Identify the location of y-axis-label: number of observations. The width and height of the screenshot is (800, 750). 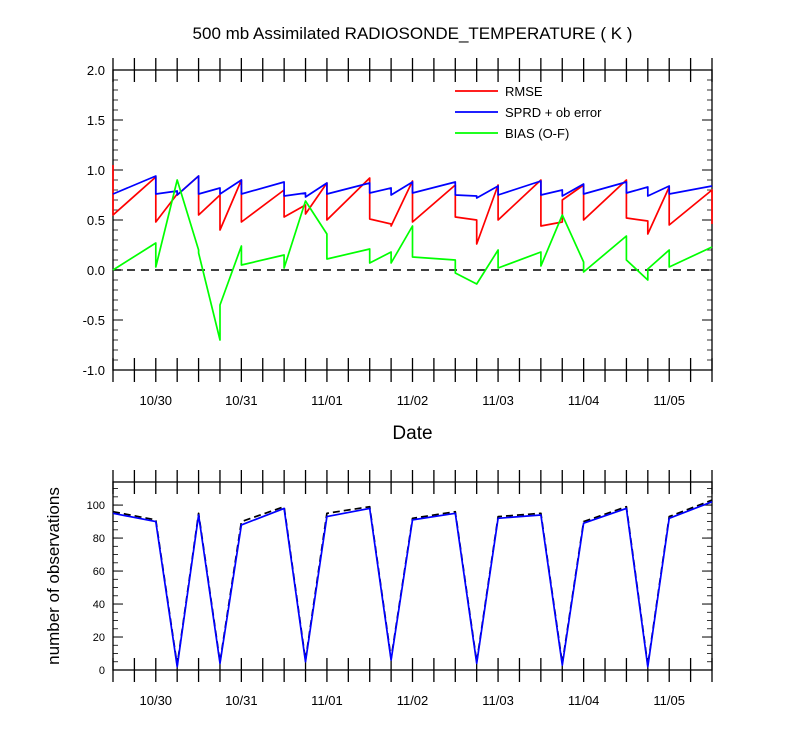
(53, 576).